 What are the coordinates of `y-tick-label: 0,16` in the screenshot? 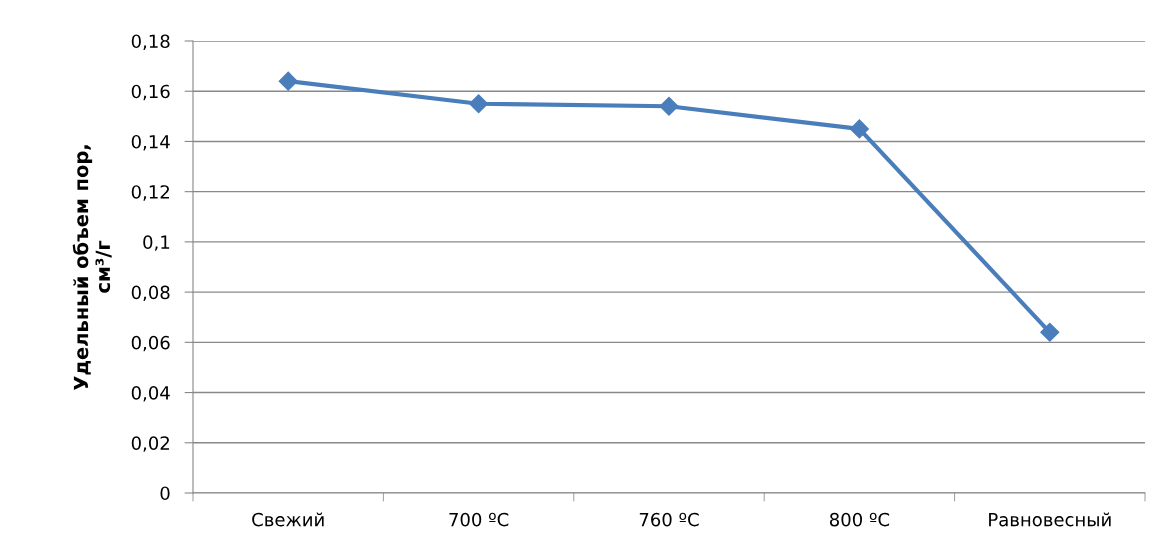 It's located at (150, 92).